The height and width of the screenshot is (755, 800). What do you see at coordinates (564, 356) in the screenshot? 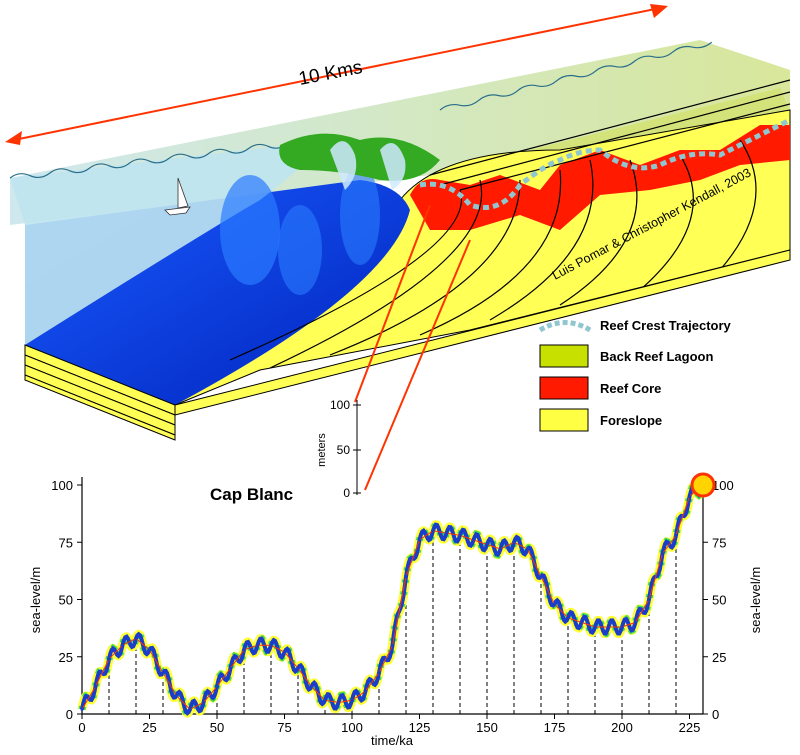
I see `legend-swatch-lagoon` at bounding box center [564, 356].